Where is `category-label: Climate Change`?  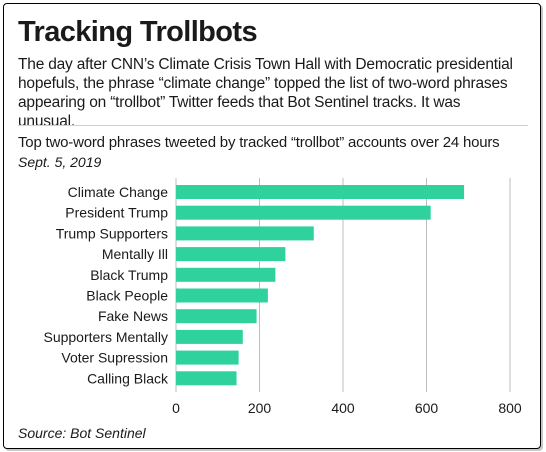
category-label: Climate Change is located at coordinates (118, 192).